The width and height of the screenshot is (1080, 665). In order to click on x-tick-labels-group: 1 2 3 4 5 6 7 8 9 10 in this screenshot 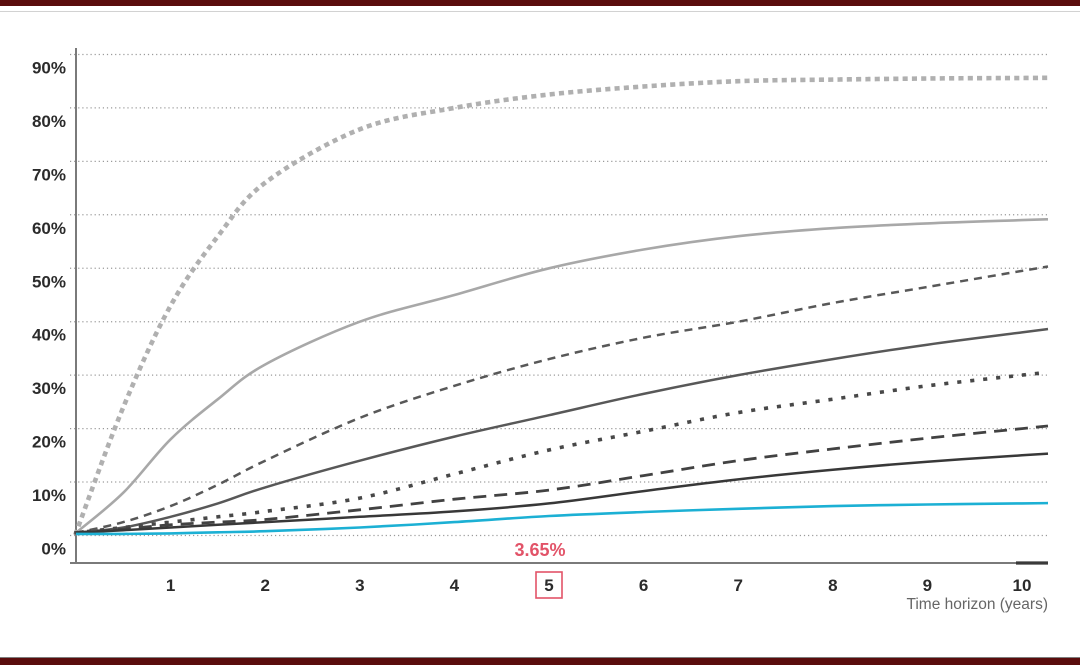, I will do `click(599, 585)`.